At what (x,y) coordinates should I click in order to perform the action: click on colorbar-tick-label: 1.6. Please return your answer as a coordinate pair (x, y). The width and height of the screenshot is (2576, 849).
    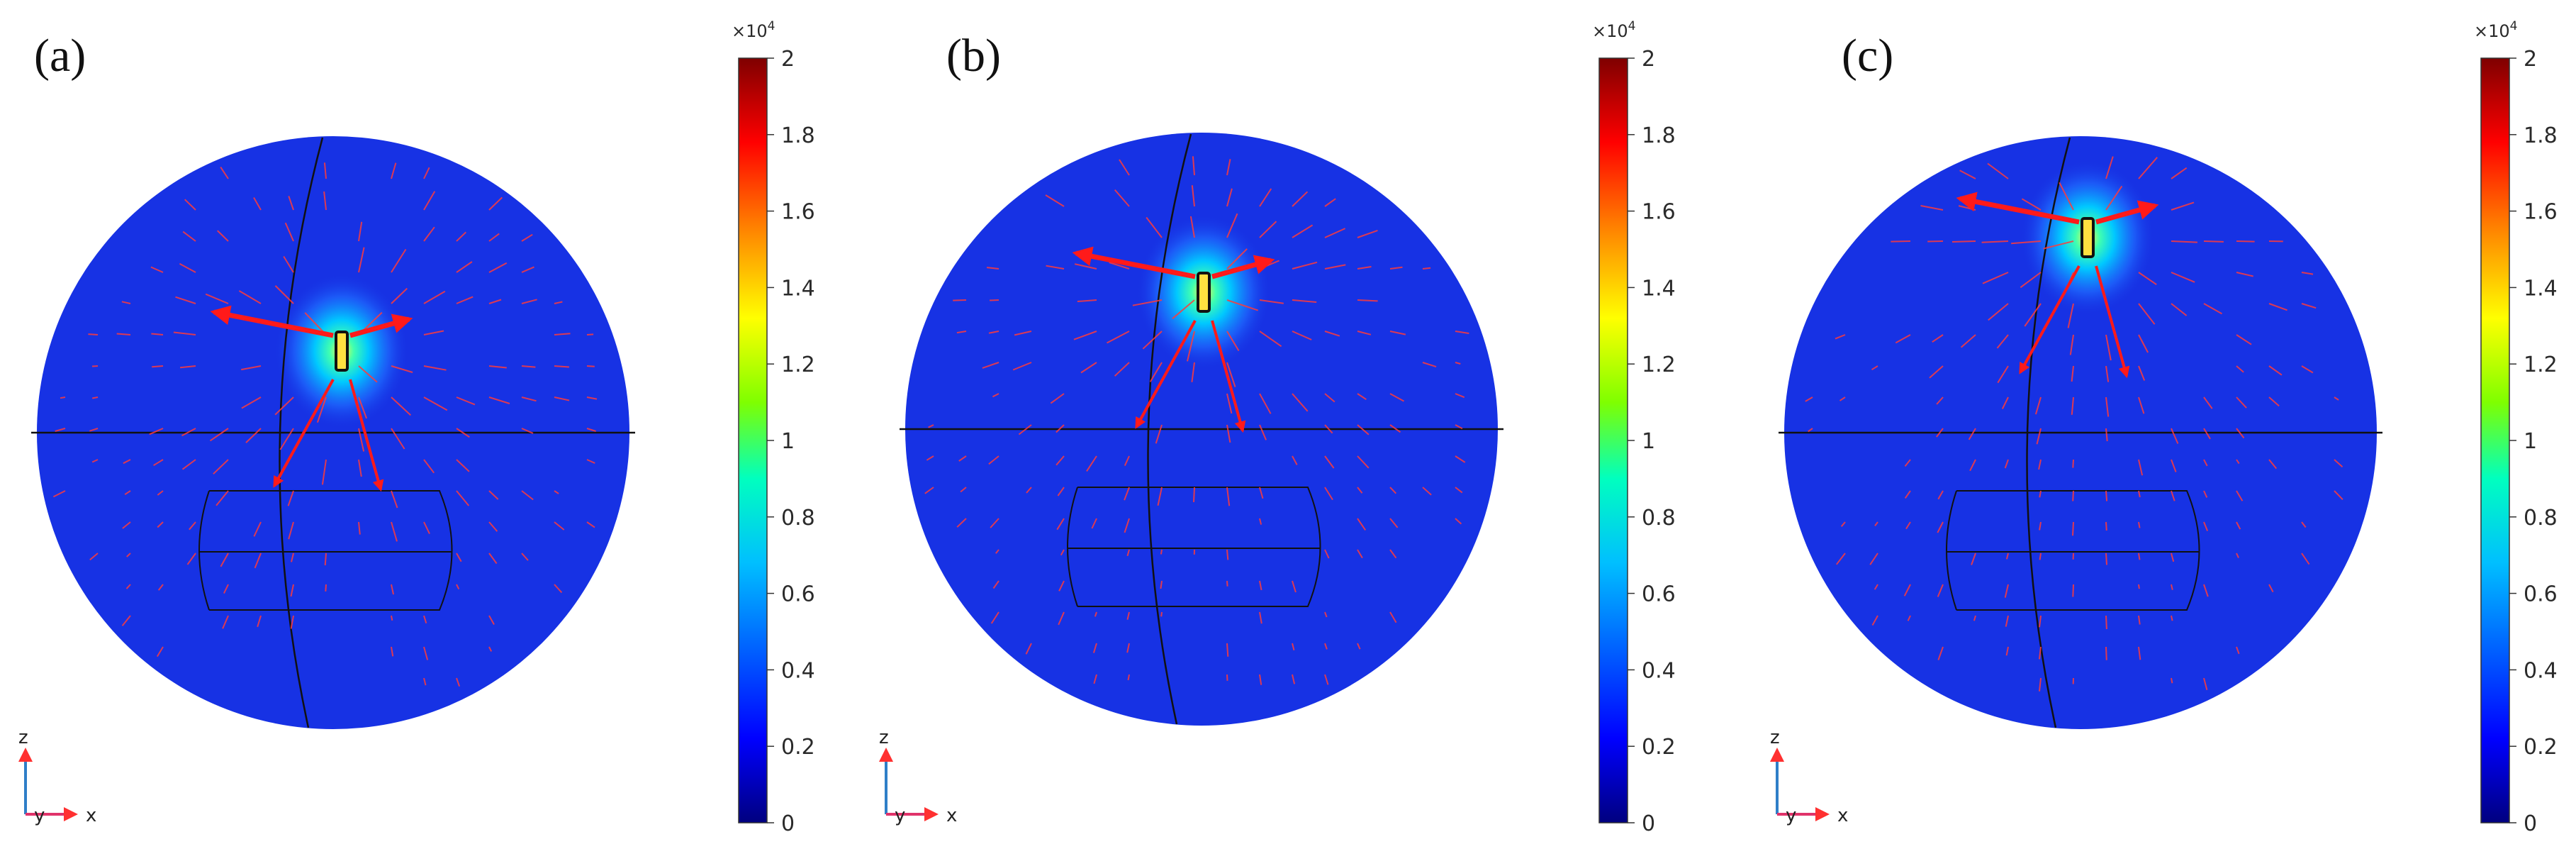
    Looking at the image, I should click on (1659, 212).